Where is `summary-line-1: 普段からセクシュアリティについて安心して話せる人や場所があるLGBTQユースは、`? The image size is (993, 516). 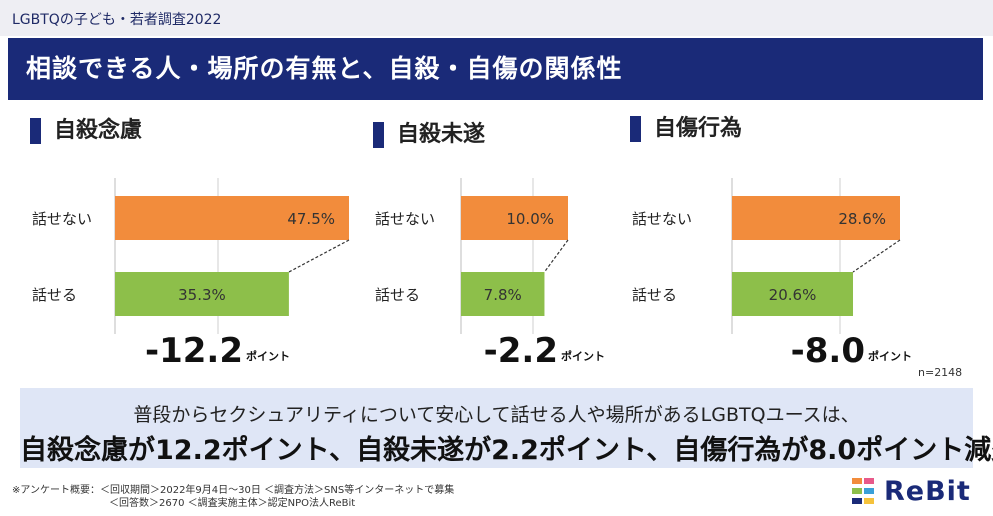
summary-line-1: 普段からセクシュアリティについて安心して話せる人や場所があるLGBTQユースは、 is located at coordinates (496, 415).